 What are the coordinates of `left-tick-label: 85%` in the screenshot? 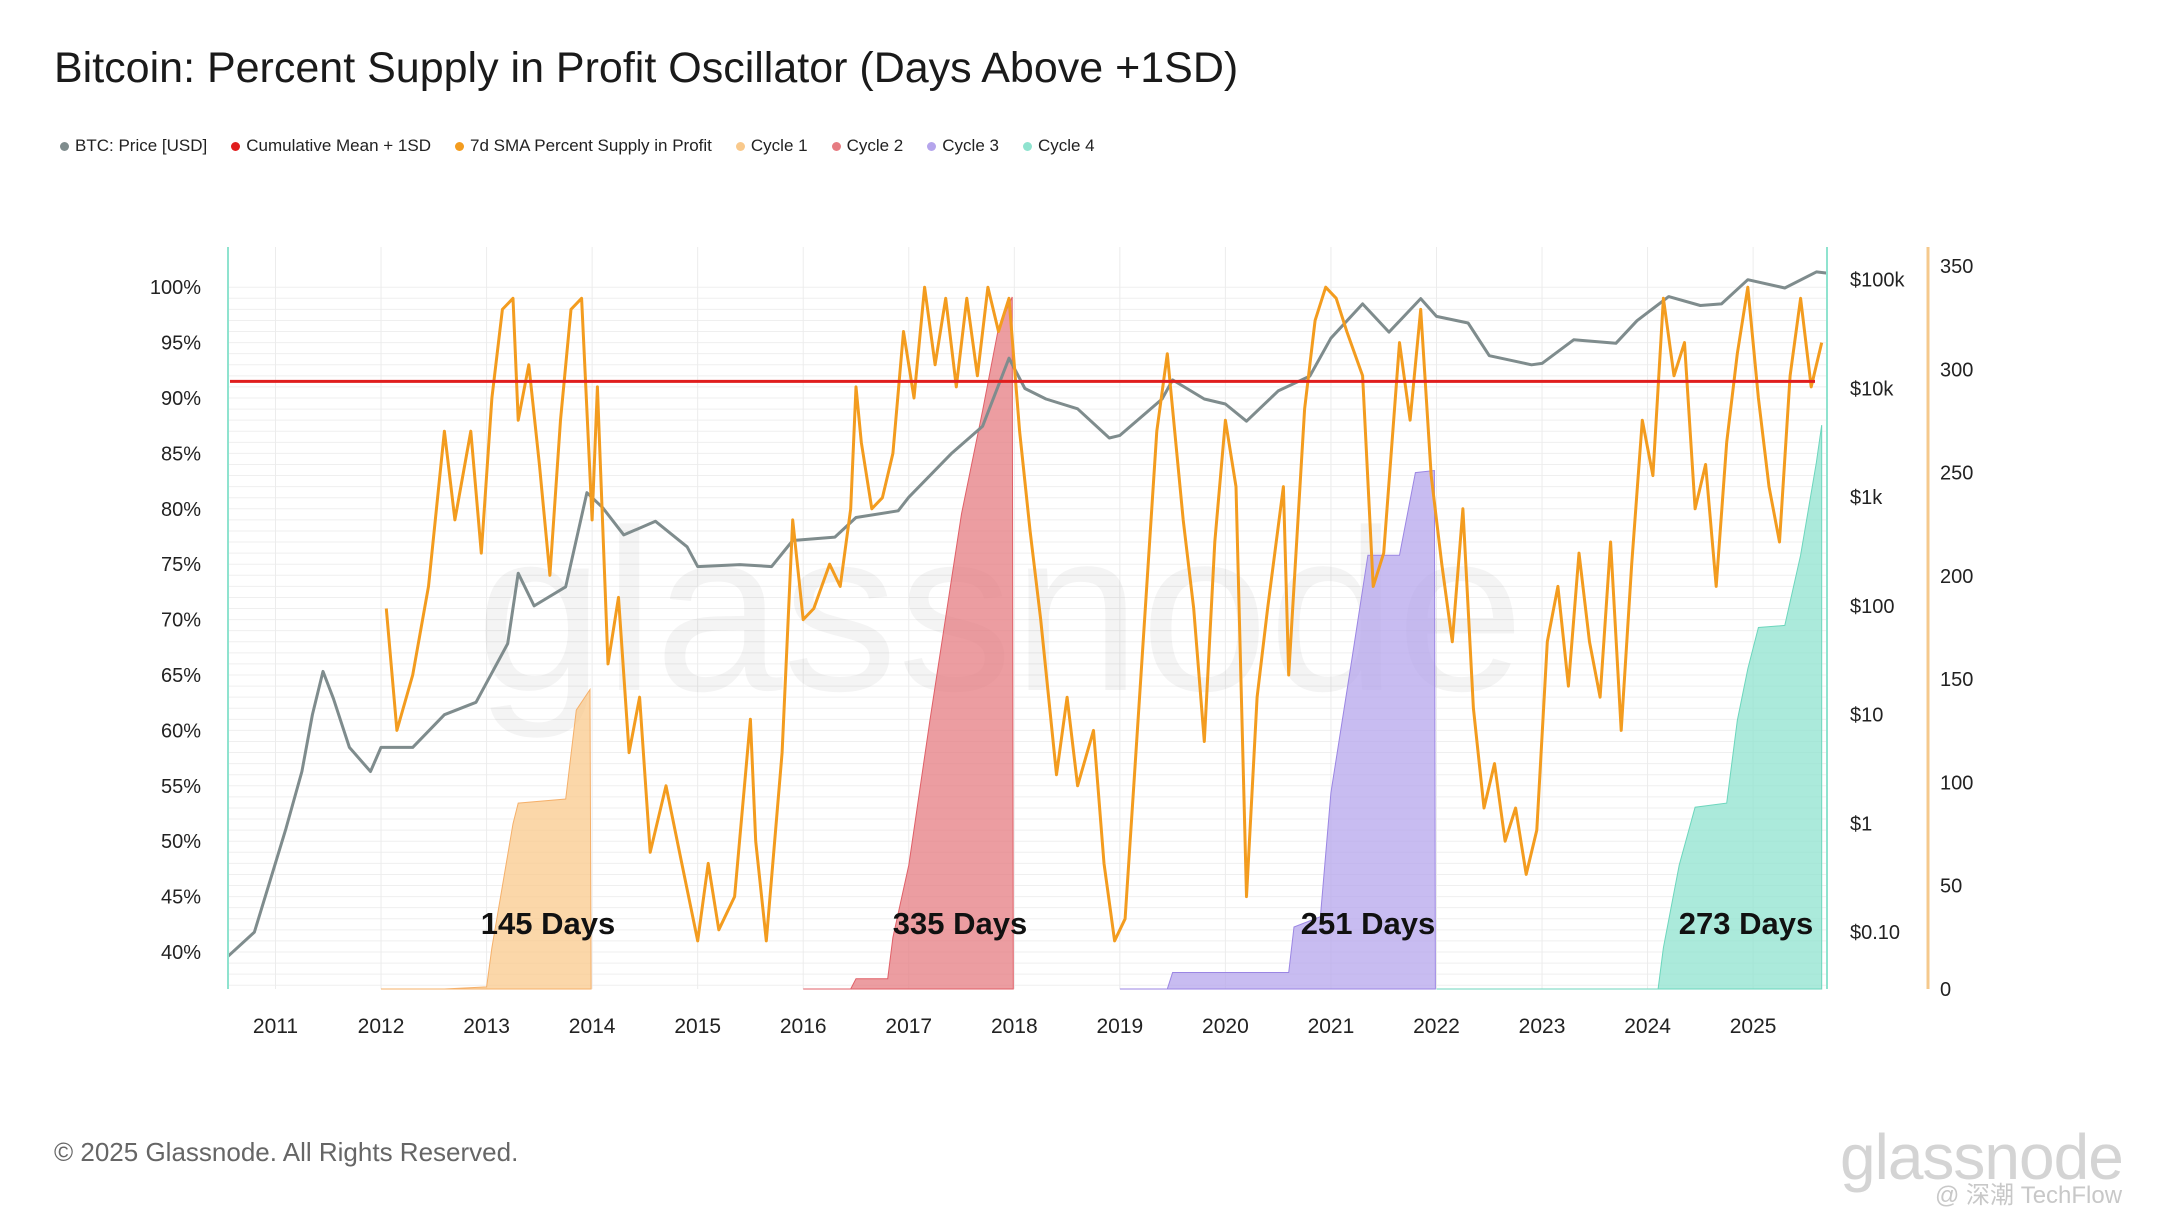 It's located at (181, 454).